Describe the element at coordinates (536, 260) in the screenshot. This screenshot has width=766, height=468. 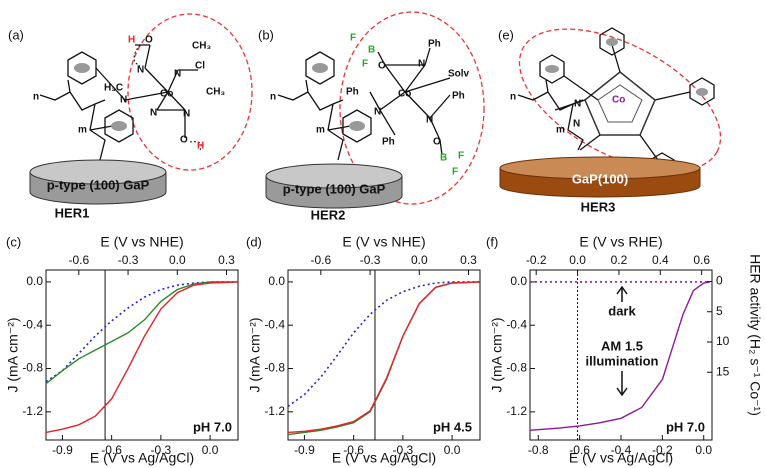
I see `x2-tick-label: -0.2` at that location.